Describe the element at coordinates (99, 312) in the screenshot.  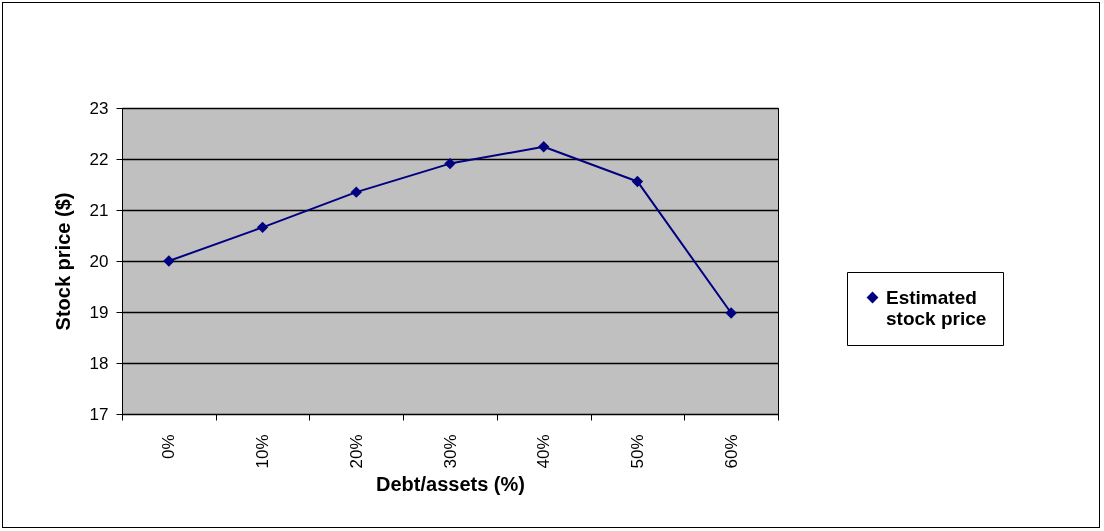
I see `y-tick-label: 19` at that location.